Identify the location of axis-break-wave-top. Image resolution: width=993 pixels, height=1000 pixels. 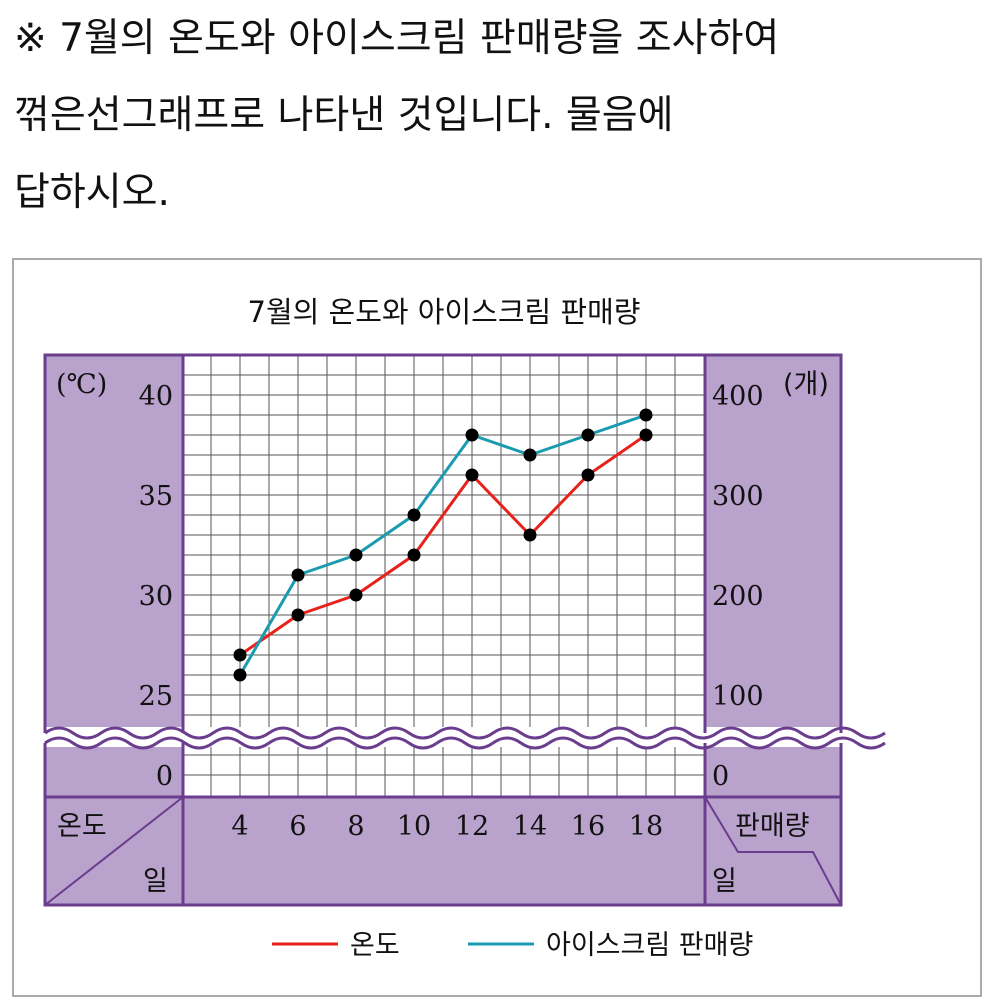
(465, 733).